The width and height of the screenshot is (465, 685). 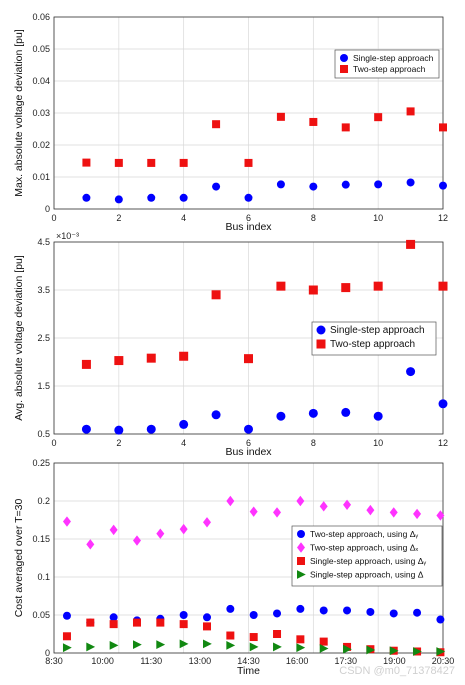 What do you see at coordinates (43, 501) in the screenshot?
I see `y-tick-label: 0.2` at bounding box center [43, 501].